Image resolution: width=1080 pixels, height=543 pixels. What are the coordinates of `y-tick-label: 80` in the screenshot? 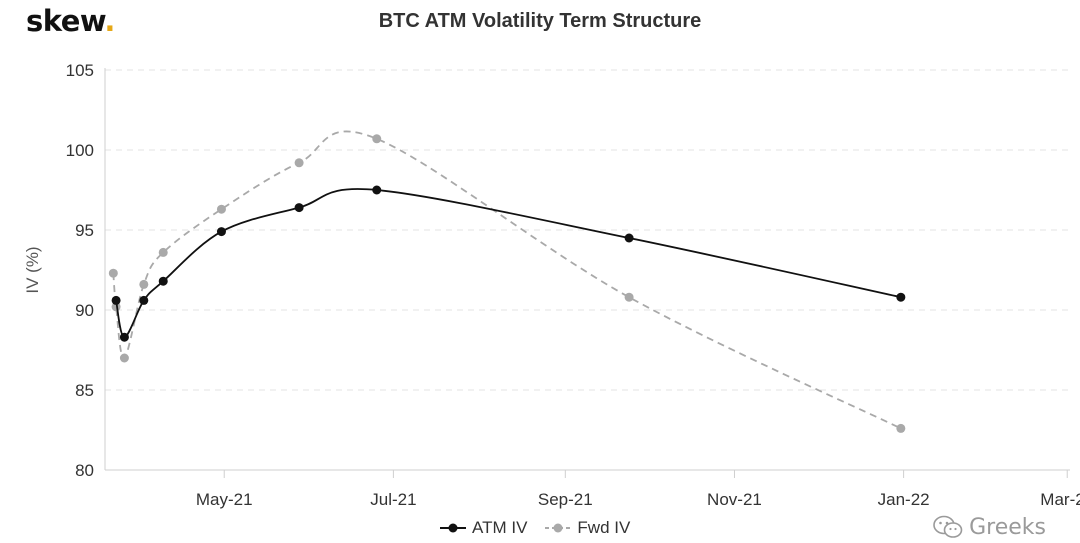 It's located at (84, 470).